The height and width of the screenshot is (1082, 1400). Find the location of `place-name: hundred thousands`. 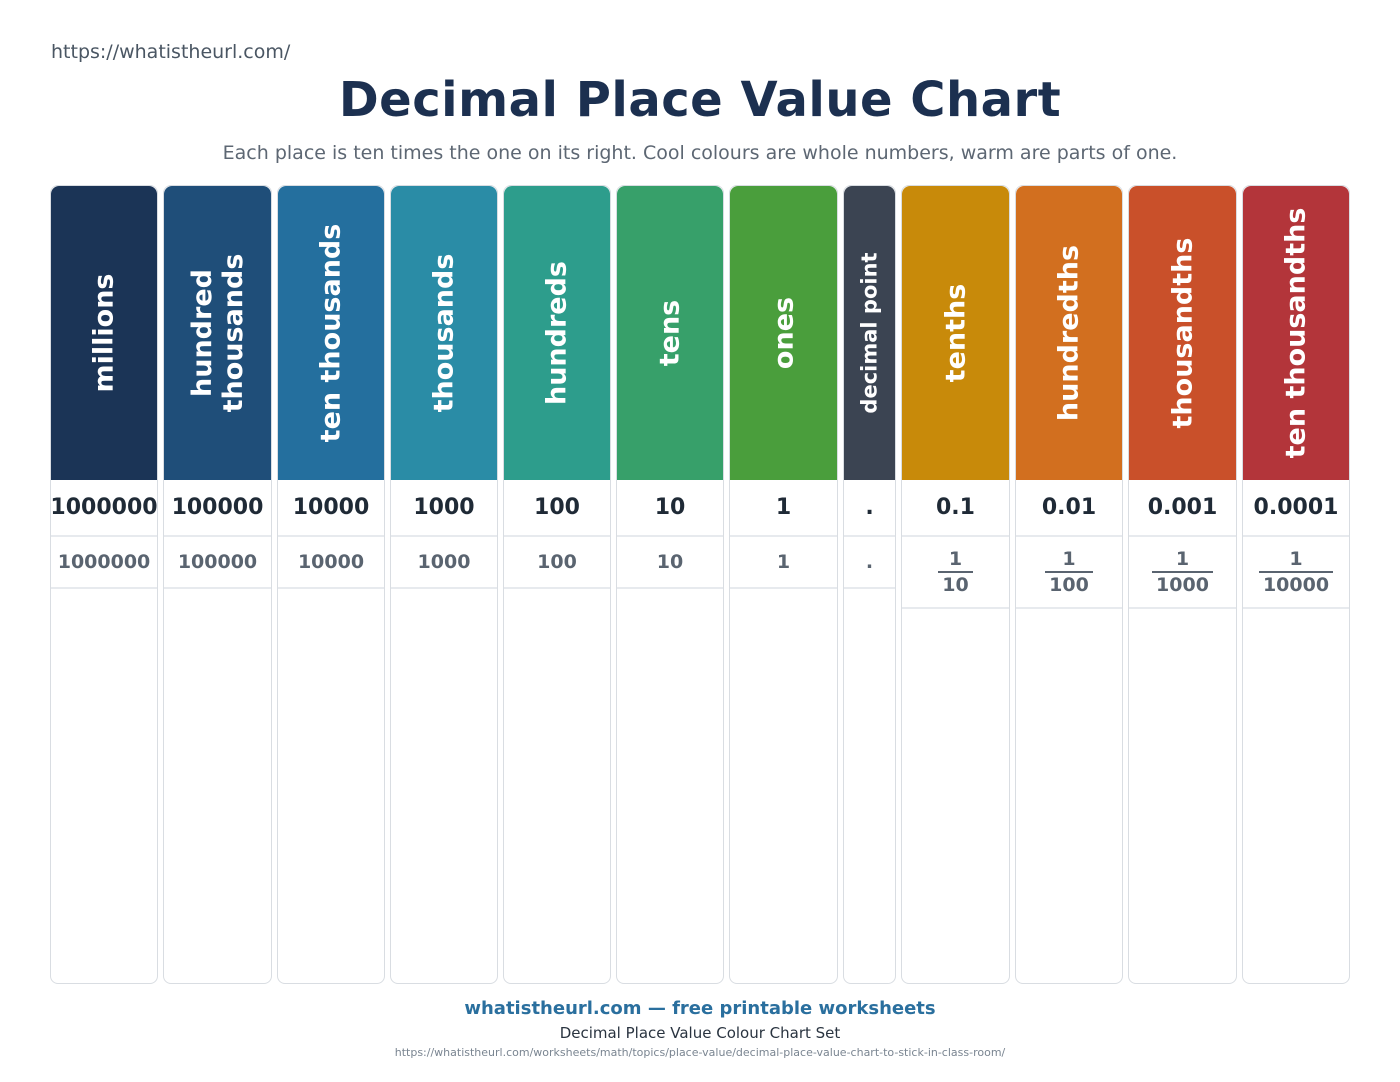

place-name: hundred thousands is located at coordinates (218, 333).